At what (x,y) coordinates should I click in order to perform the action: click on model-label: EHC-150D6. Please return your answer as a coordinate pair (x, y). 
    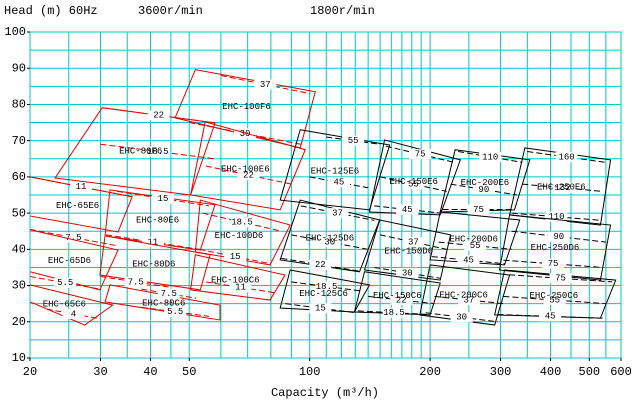
    Looking at the image, I should click on (408, 252).